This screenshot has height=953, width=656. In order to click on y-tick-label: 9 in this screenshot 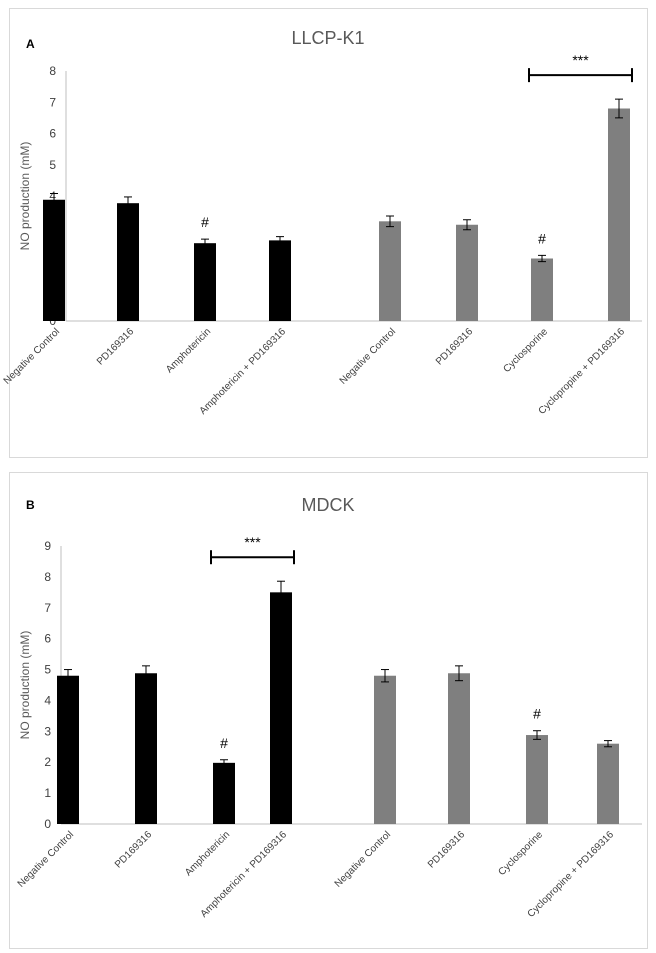, I will do `click(47, 546)`.